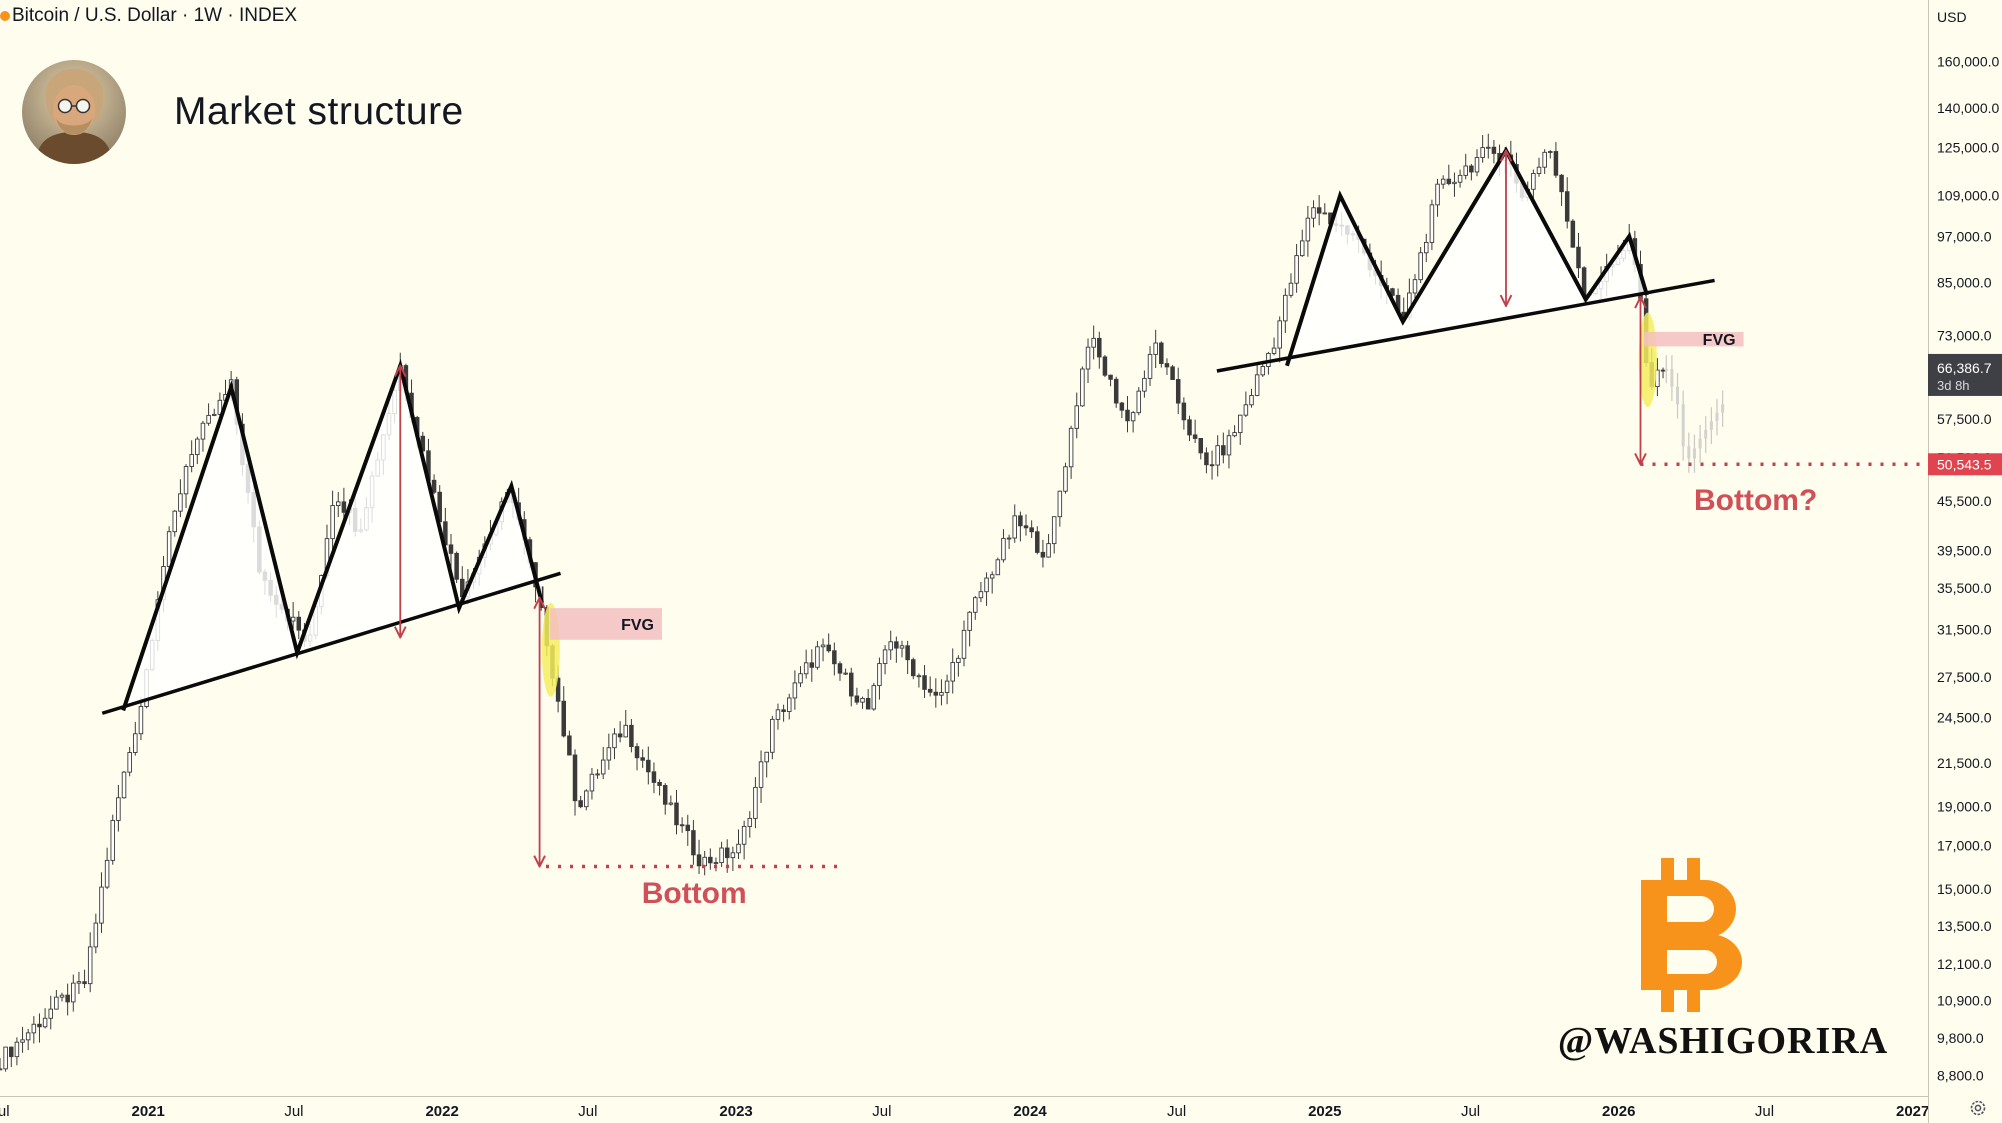  Describe the element at coordinates (441, 1111) in the screenshot. I see `time-tick-label: 2022` at that location.